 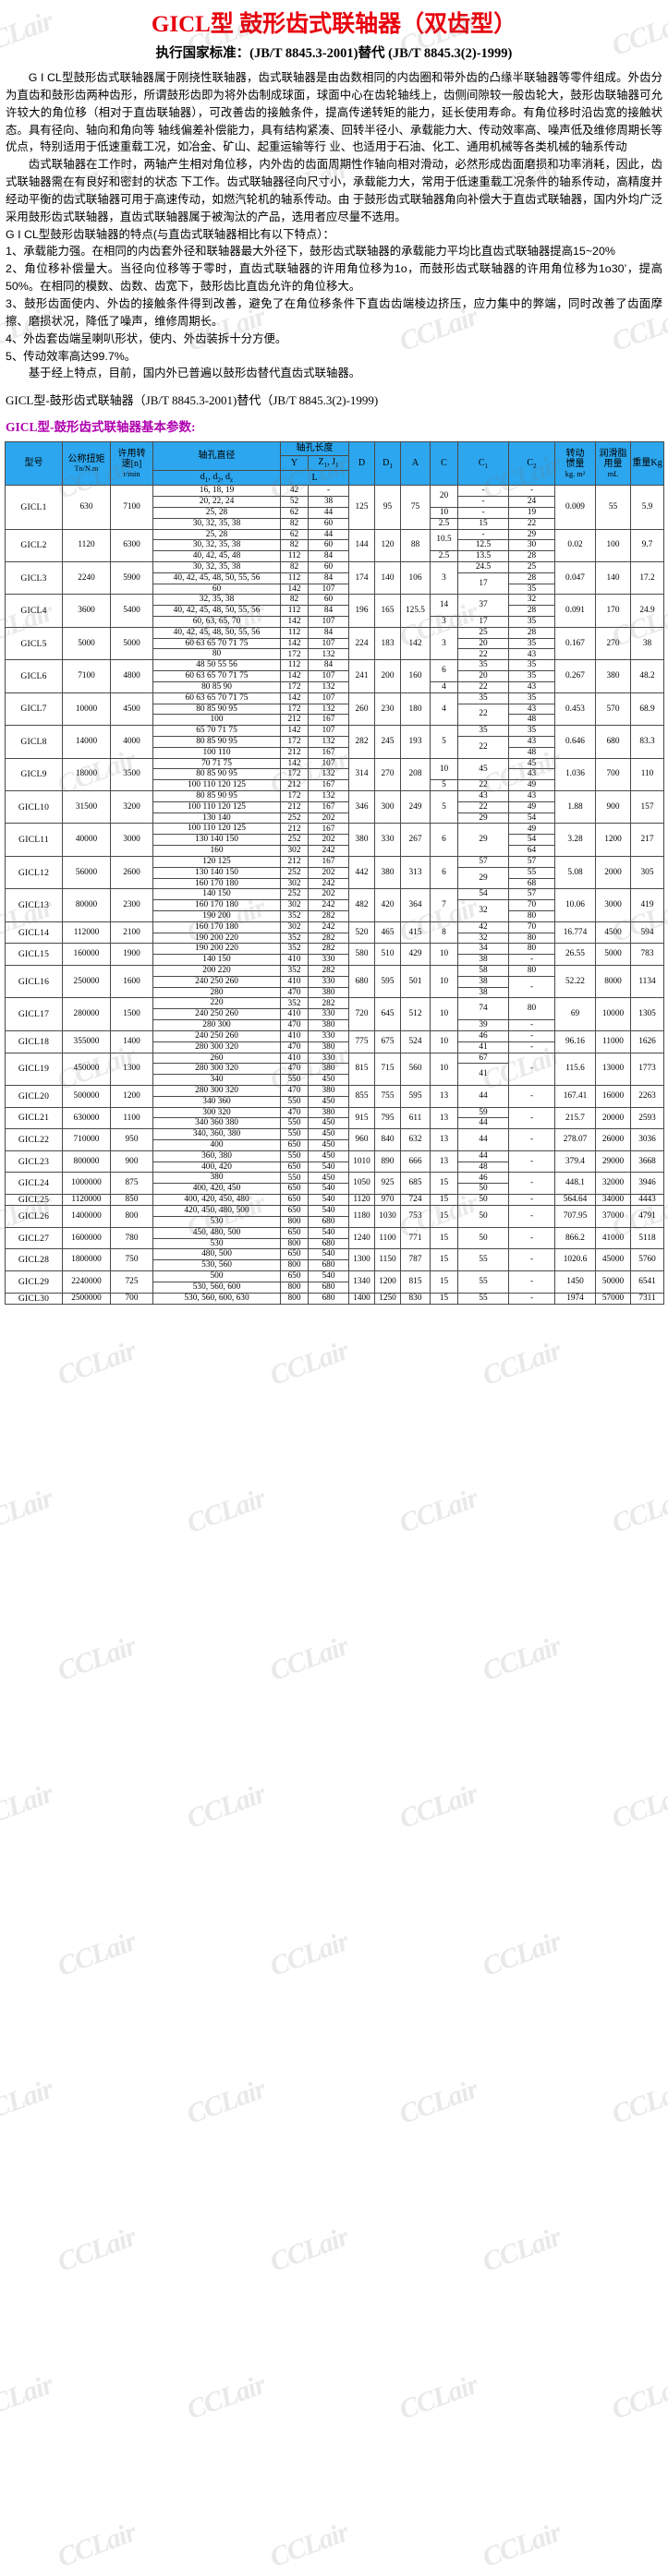 What do you see at coordinates (216, 992) in the screenshot?
I see `cell-bore-diameter: 280` at bounding box center [216, 992].